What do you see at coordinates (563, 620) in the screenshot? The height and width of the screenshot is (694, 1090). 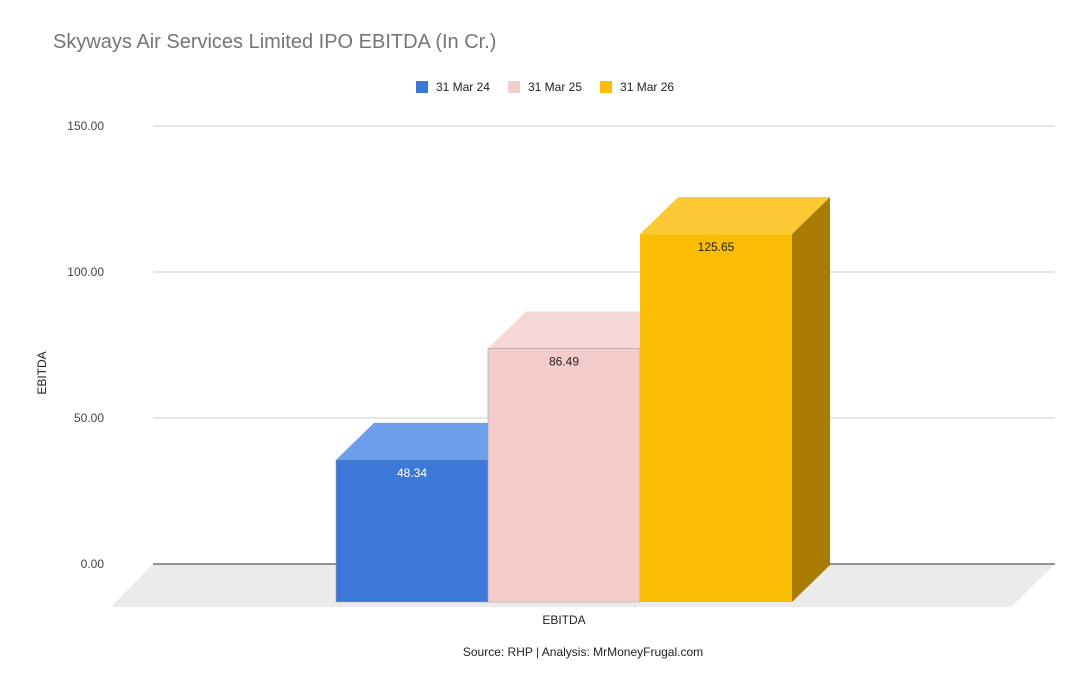 I see `x-category-label: EBITDA` at bounding box center [563, 620].